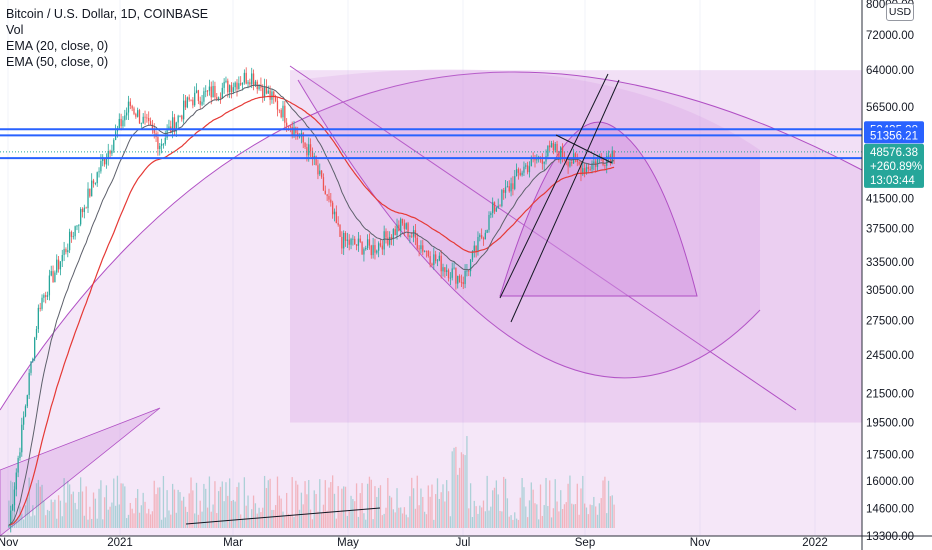 The image size is (932, 550). Describe the element at coordinates (900, 12) in the screenshot. I see `currency-badge: USD` at that location.